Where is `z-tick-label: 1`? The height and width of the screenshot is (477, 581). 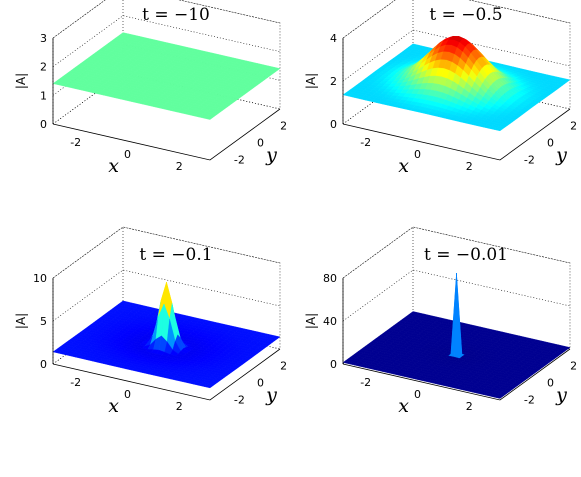
z-tick-label: 1 is located at coordinates (43, 95).